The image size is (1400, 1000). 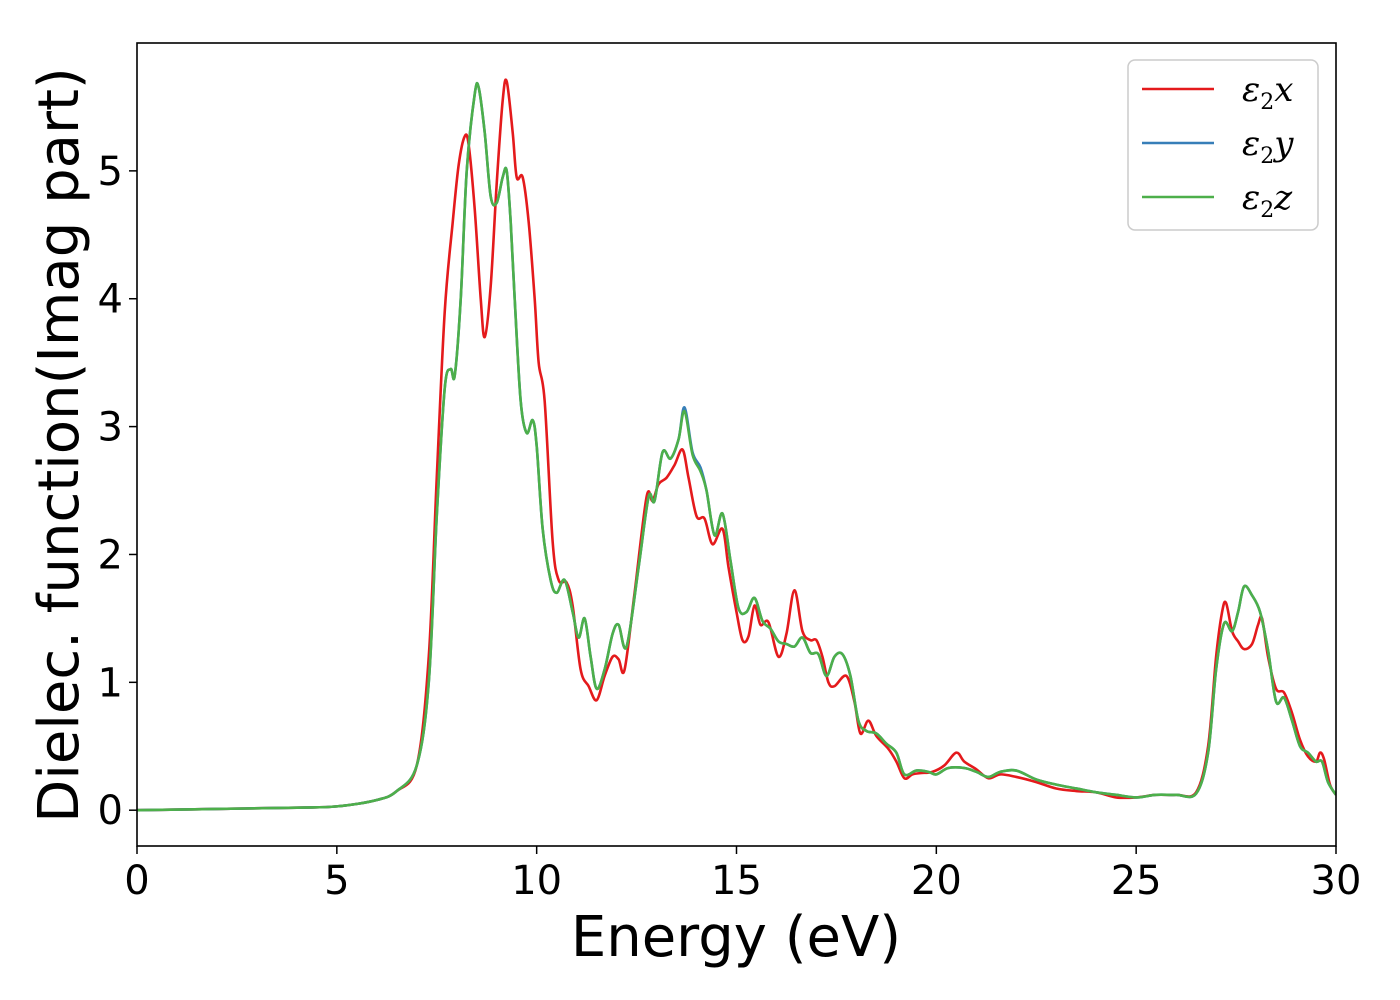 What do you see at coordinates (1136, 881) in the screenshot?
I see `x-tick-label: 25` at bounding box center [1136, 881].